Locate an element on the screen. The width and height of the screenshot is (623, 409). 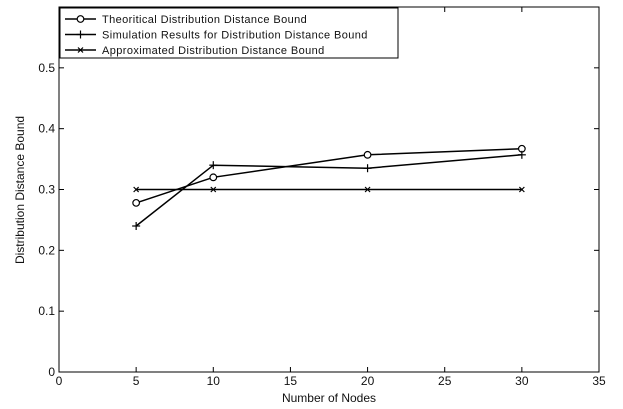
y-tick-label: 0.4 is located at coordinates (46, 129).